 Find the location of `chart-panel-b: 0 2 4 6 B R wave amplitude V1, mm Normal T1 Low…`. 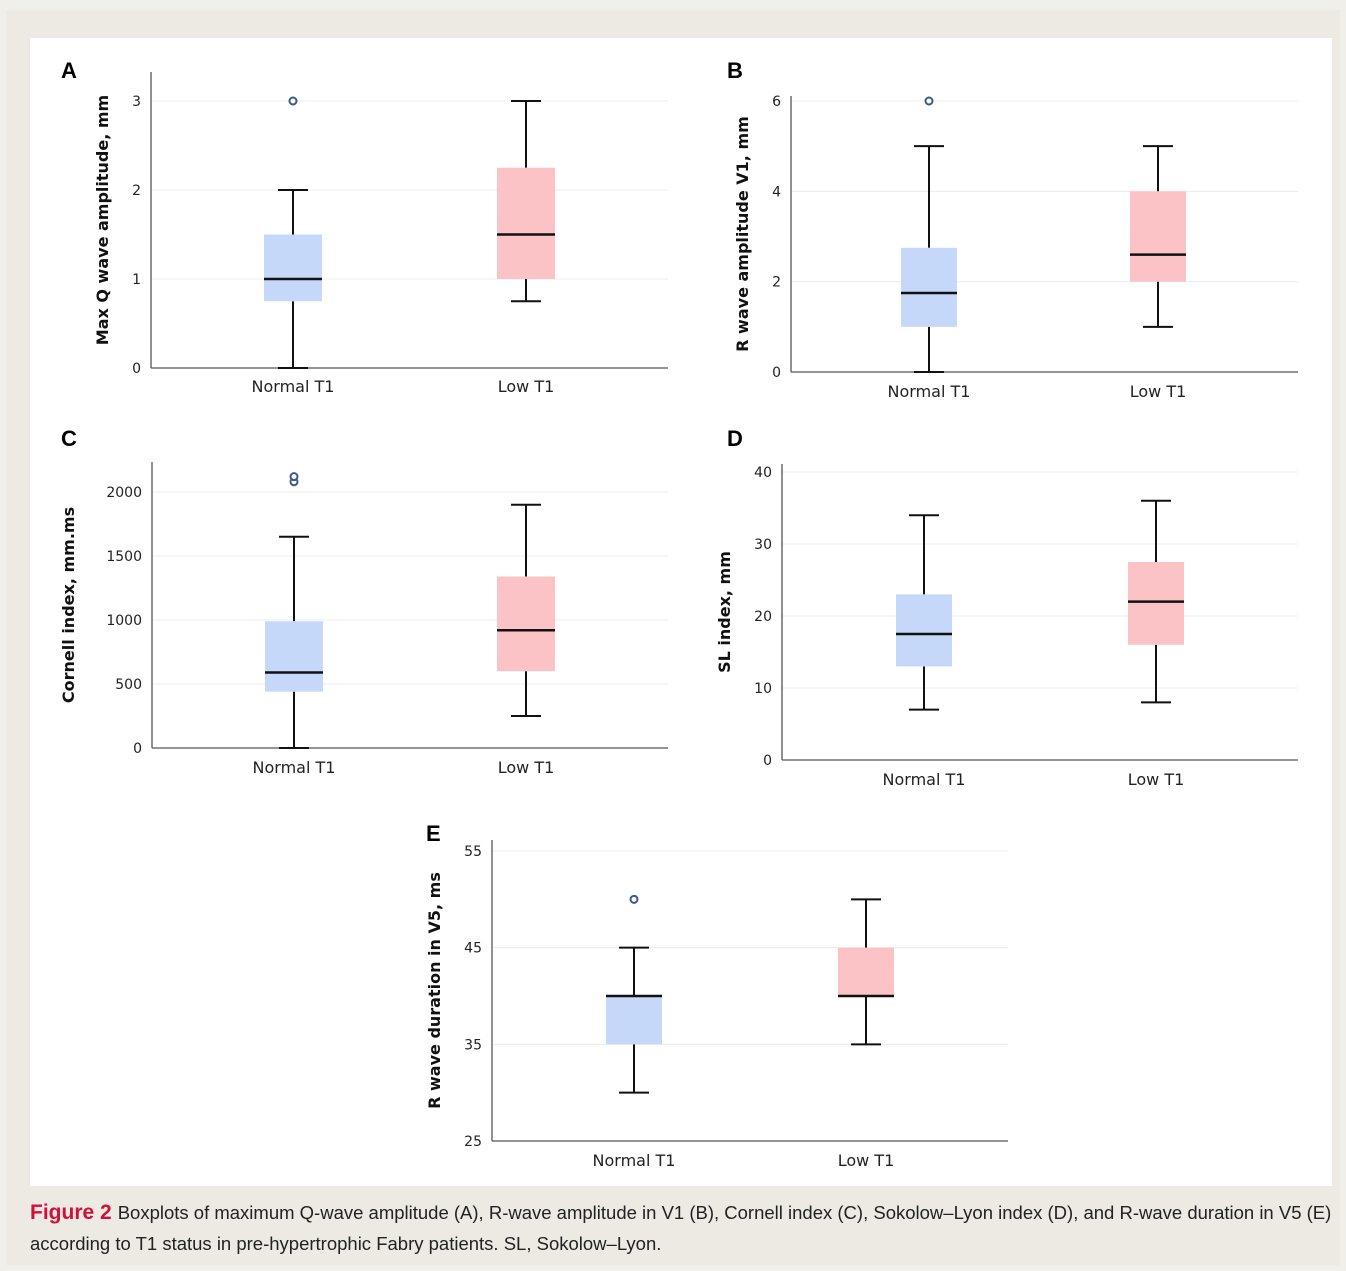

chart-panel-b: 0 2 4 6 B R wave amplitude V1, mm Normal T1 Low… is located at coordinates (1012, 229).